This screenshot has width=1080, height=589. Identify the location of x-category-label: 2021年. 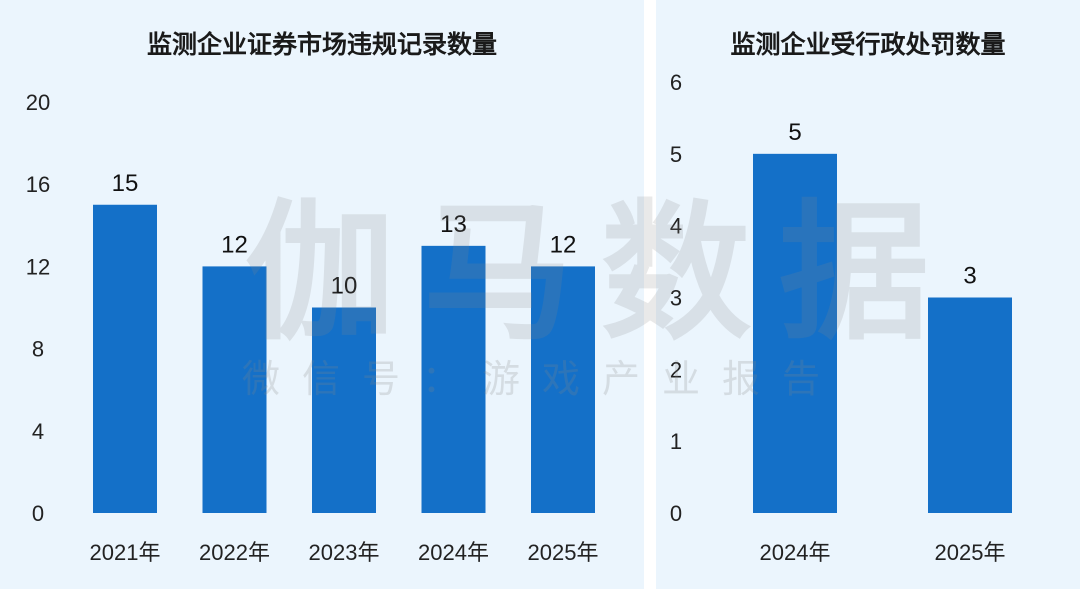
(125, 552).